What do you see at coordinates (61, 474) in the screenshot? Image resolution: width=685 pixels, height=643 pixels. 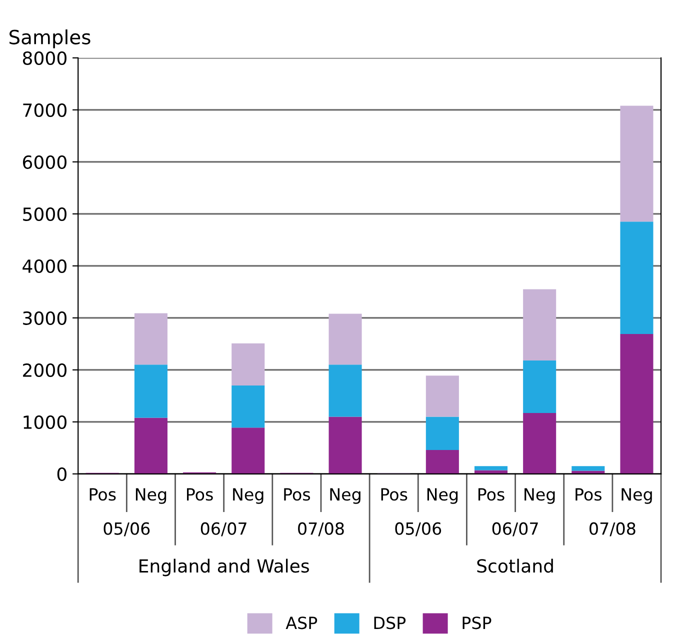 I see `y-tick-label: 0` at bounding box center [61, 474].